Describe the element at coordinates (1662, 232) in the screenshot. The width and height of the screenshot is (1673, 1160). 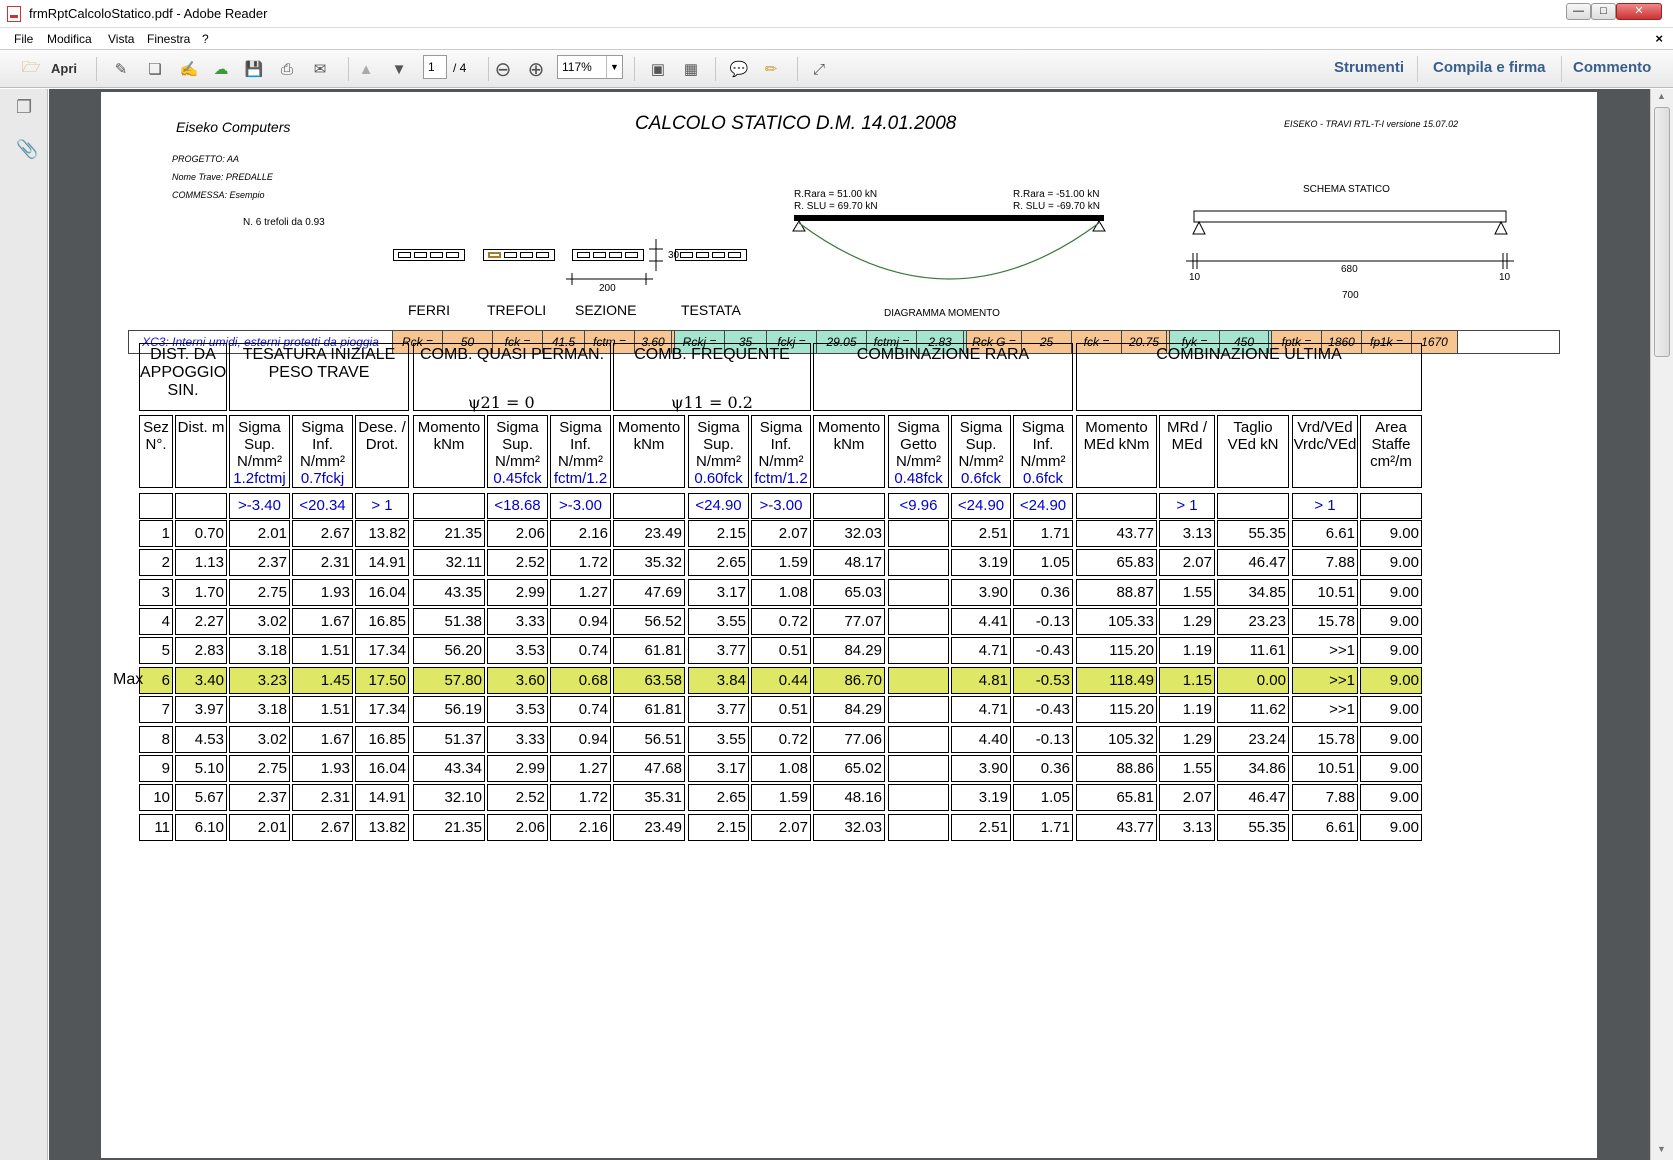
I see `scrollbar-thumb` at that location.